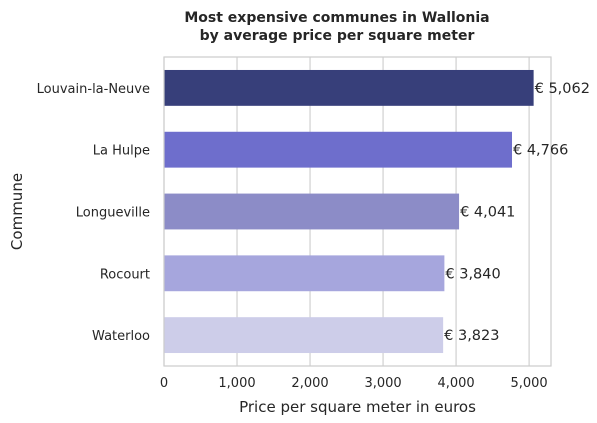 The image size is (597, 423). What do you see at coordinates (236, 383) in the screenshot?
I see `x-tick-label: 1,000` at bounding box center [236, 383].